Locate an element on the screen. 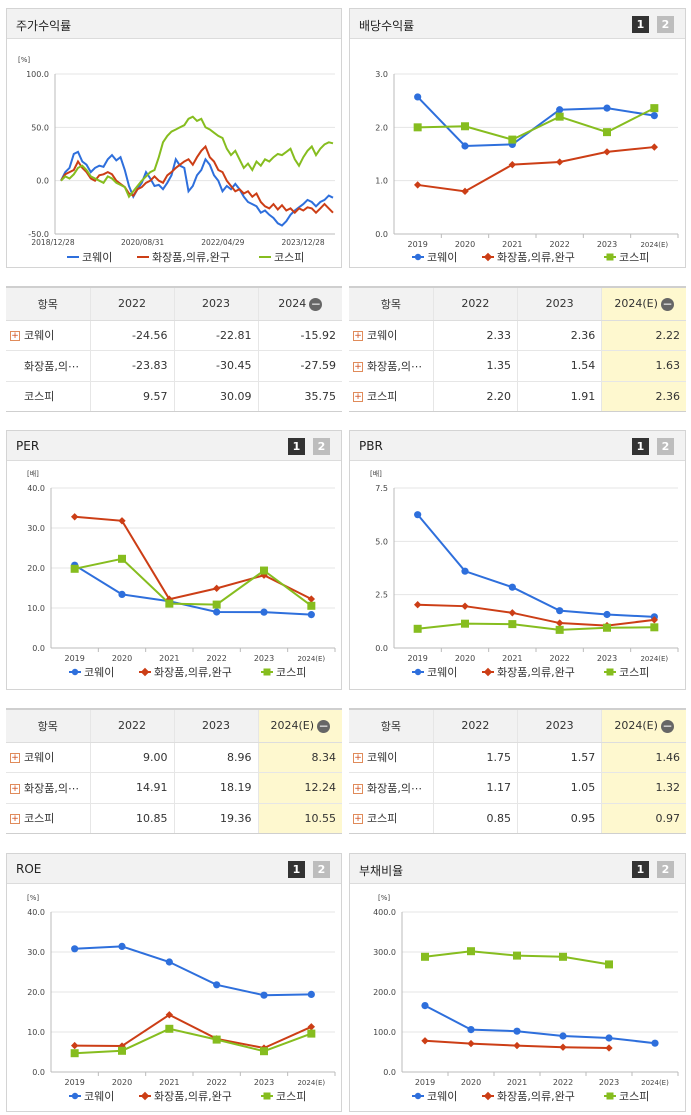  value-cell: 1.05 is located at coordinates (559, 788).